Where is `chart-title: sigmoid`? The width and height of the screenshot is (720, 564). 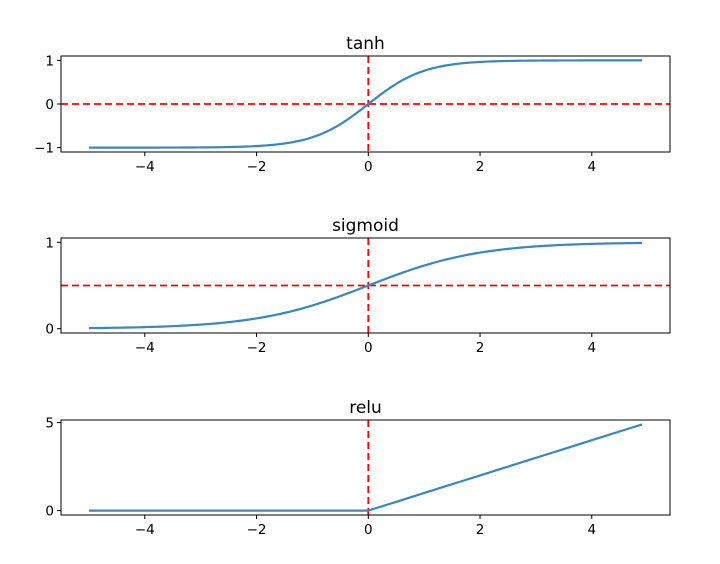
chart-title: sigmoid is located at coordinates (365, 226).